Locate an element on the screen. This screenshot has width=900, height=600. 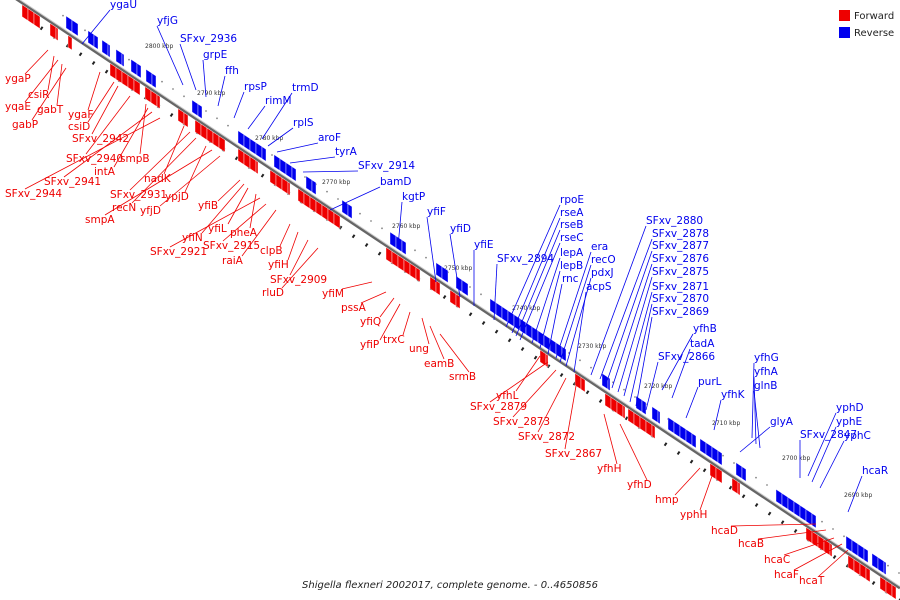
forward-gene-label: SFxv_2940 is located at coordinates (94, 159).